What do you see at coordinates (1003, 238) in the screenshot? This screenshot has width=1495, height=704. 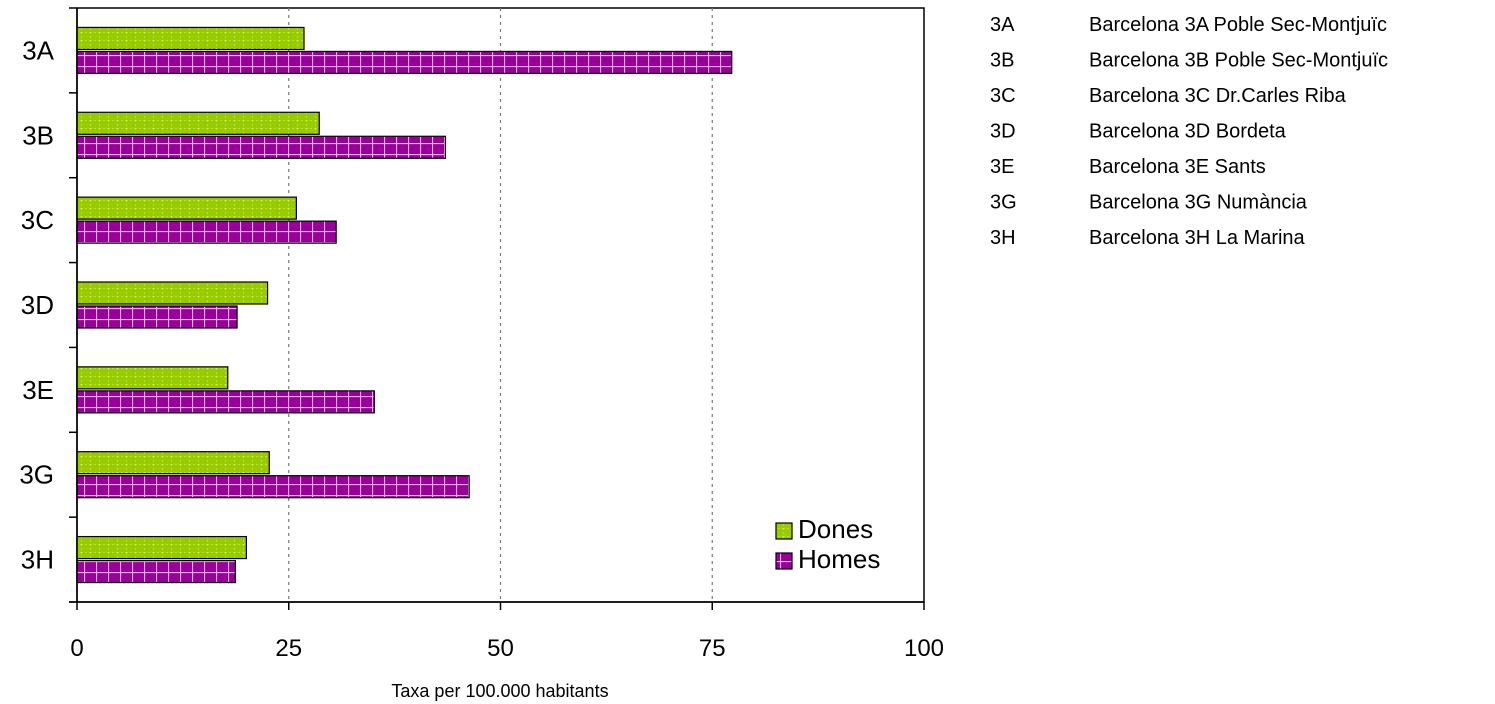 I see `key-code-3h: 3H` at bounding box center [1003, 238].